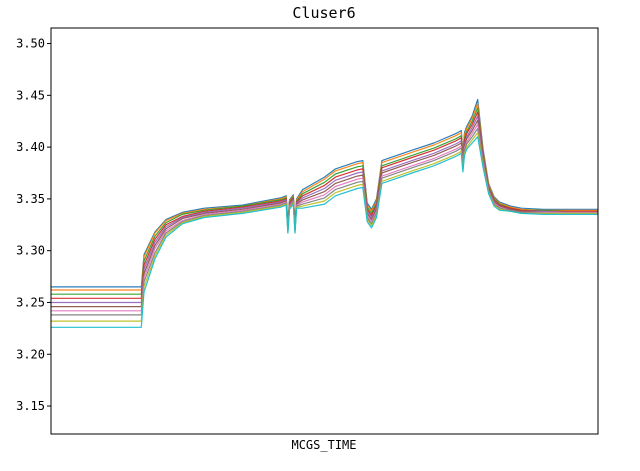 This screenshot has width=640, height=471. Describe the element at coordinates (30, 354) in the screenshot. I see `y-tick-label: 3.20` at that location.